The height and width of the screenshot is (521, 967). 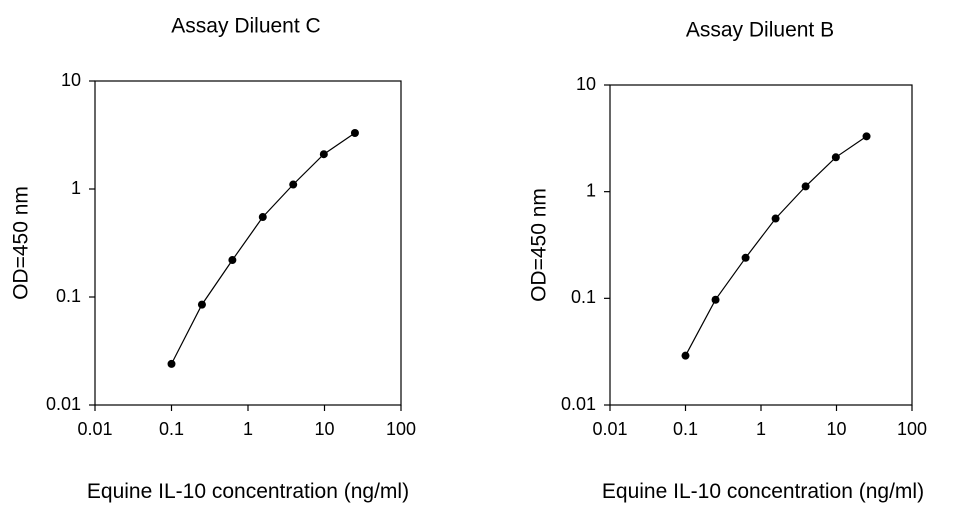 I want to click on chart-title: Assay Diluent C, so click(x=245, y=26).